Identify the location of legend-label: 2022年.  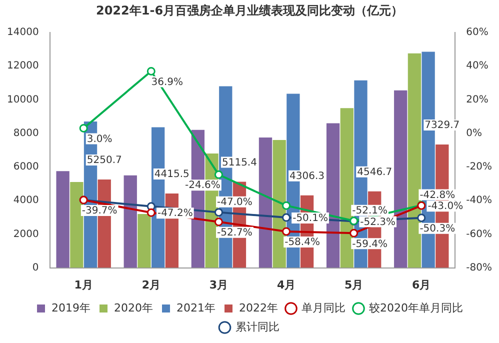
(258, 307).